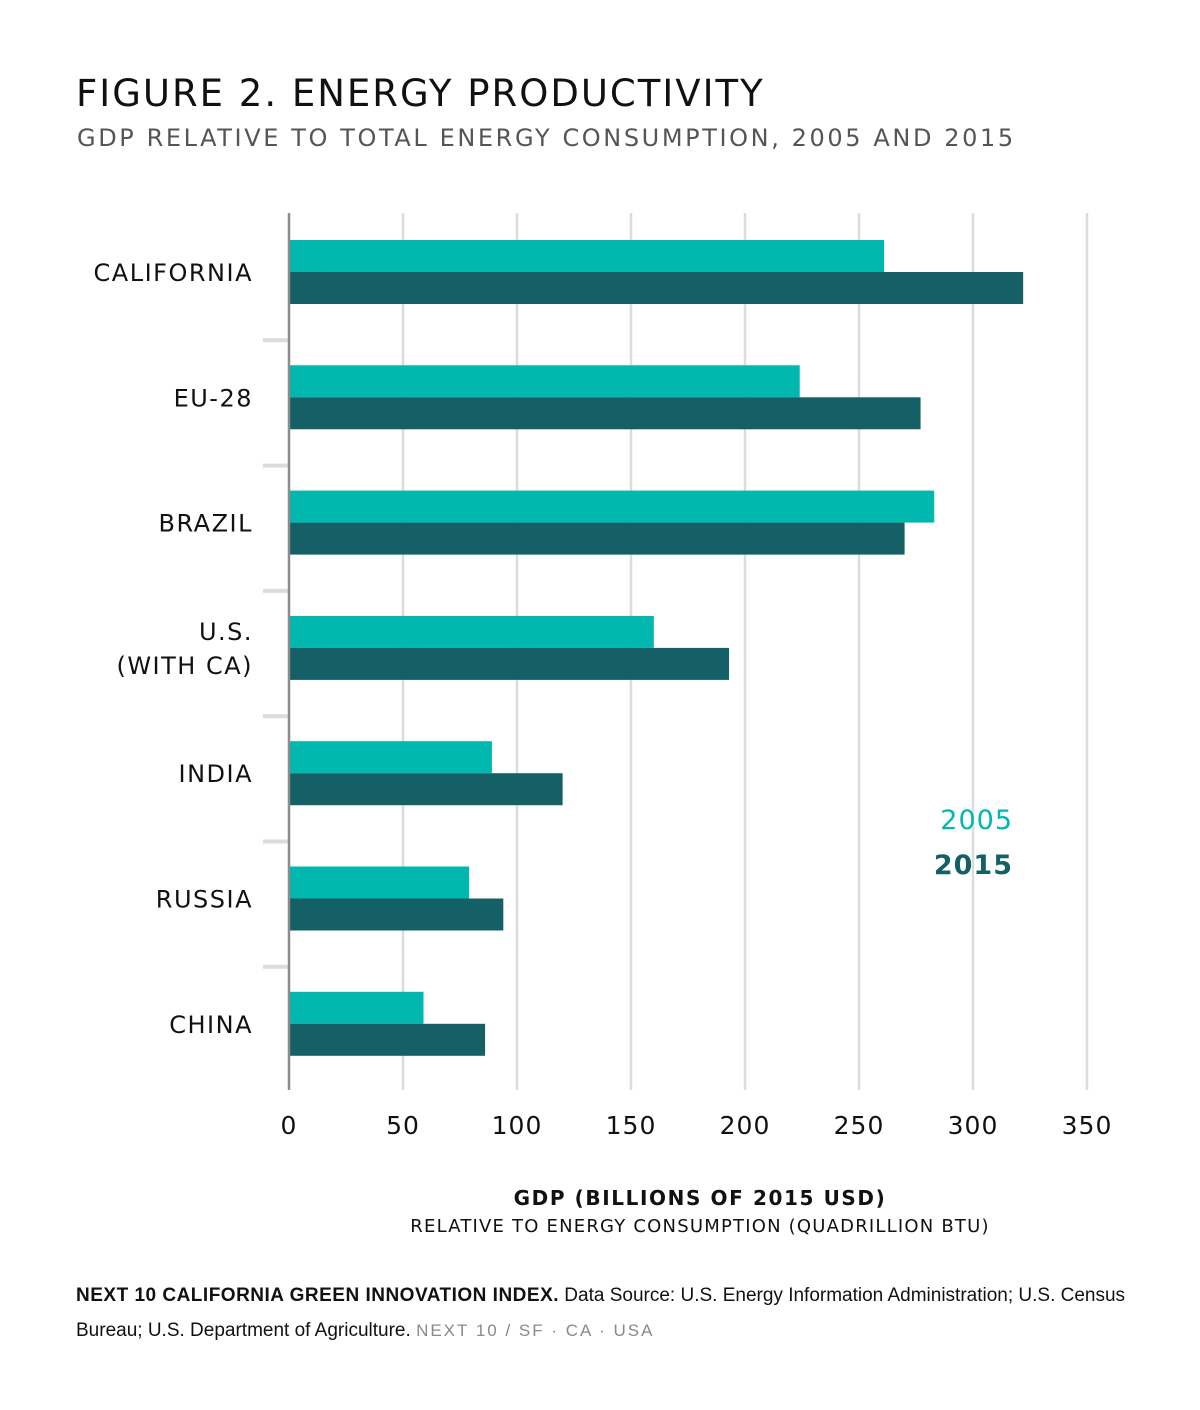 Image resolution: width=1200 pixels, height=1410 pixels. What do you see at coordinates (420, 93) in the screenshot?
I see `chart-title: FIGURE 2. ENERGY PRODUCTIVITY` at bounding box center [420, 93].